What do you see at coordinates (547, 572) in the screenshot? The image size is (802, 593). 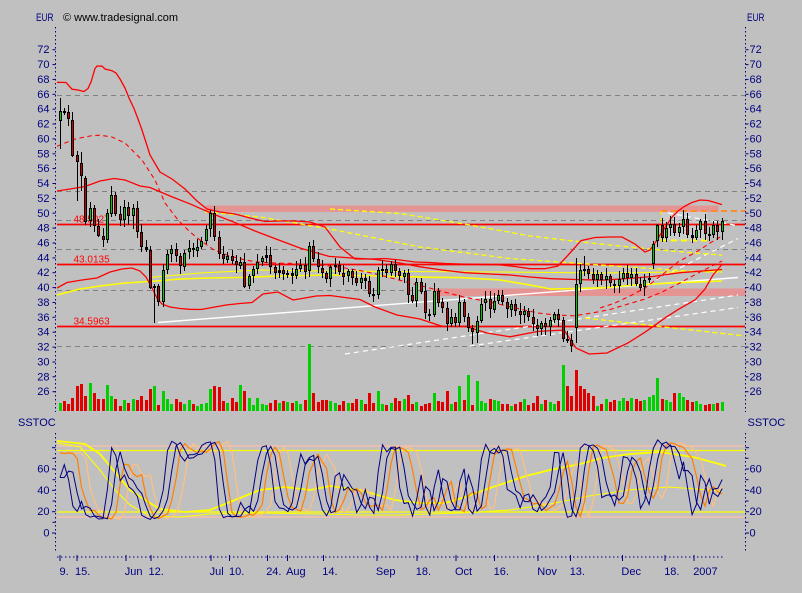 I see `svg-text: Nov` at bounding box center [547, 572].